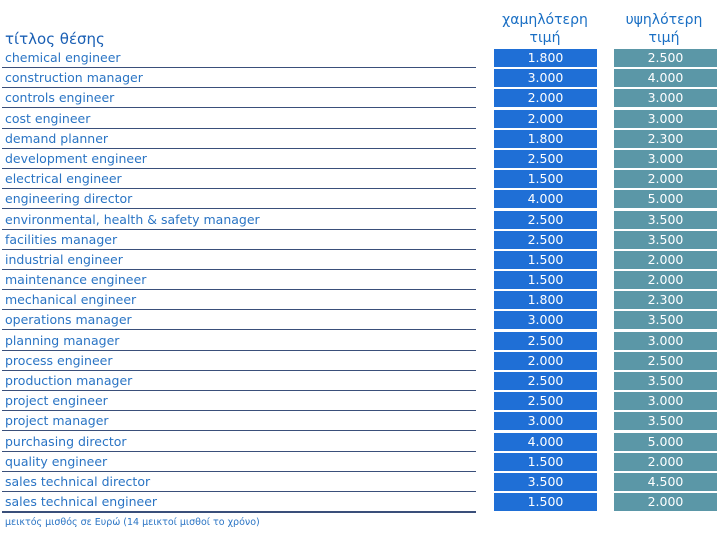 This screenshot has width=726, height=536. I want to click on job-title-cell: production manager, so click(69, 380).